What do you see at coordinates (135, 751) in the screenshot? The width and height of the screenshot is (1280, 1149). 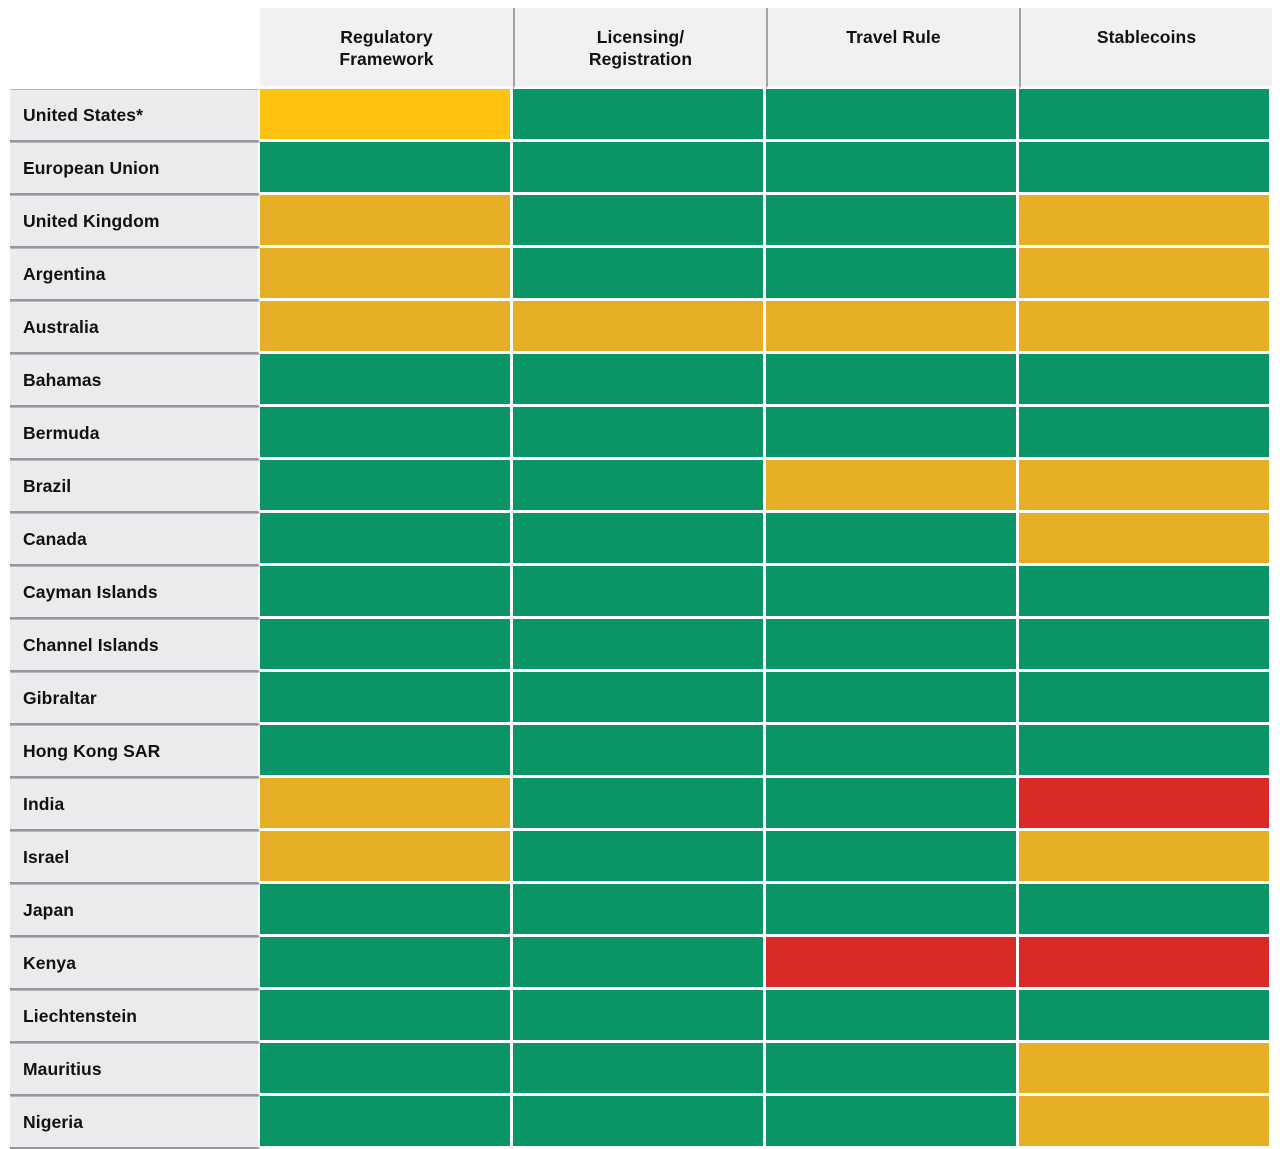 I see `row-label-hong-kong-sar: Hong Kong SAR` at bounding box center [135, 751].